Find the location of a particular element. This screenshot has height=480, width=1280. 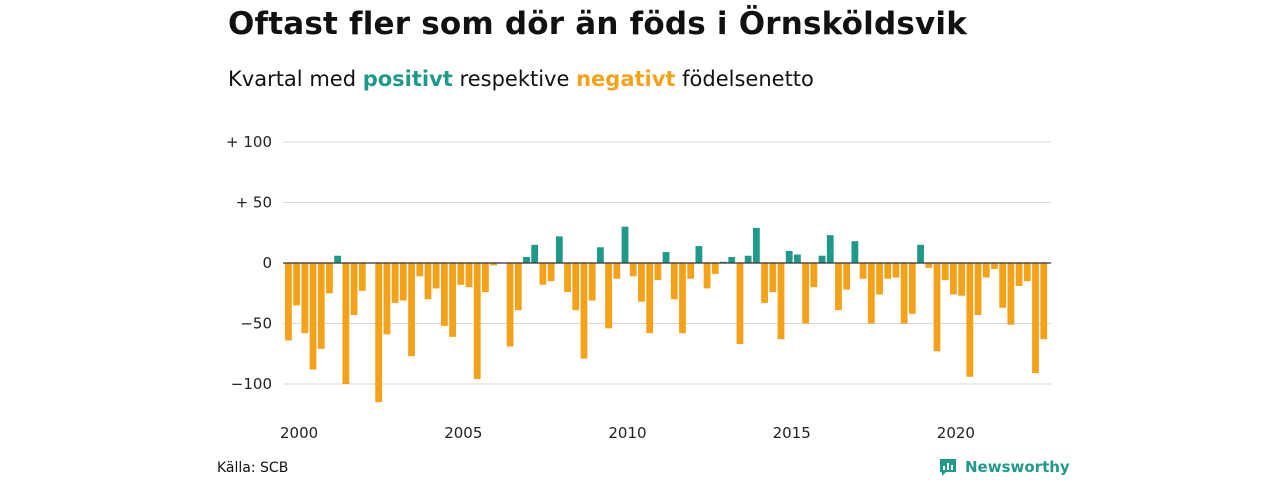

source-note: Källa: SCB is located at coordinates (253, 468).